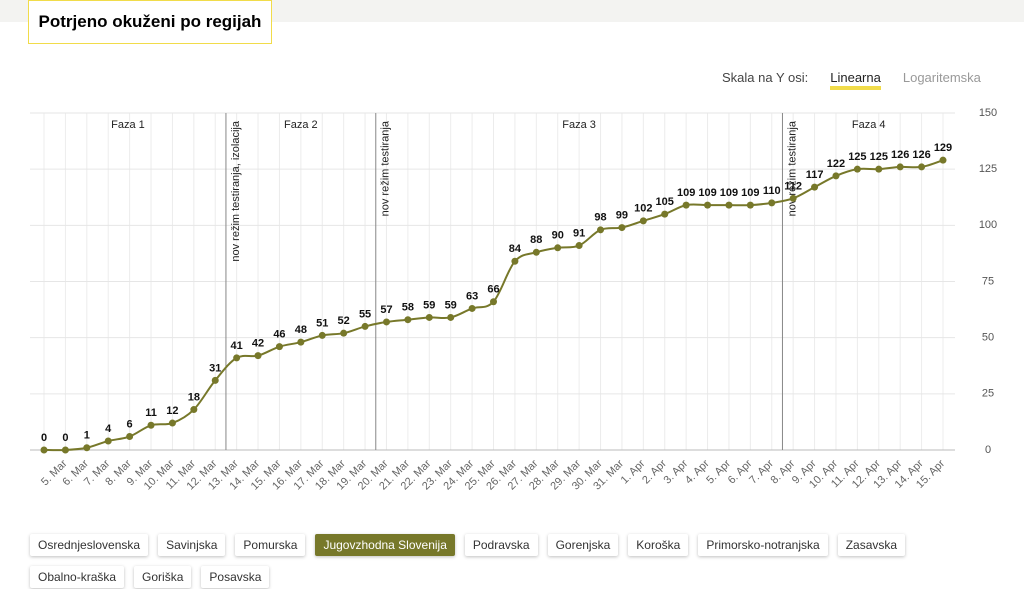  What do you see at coordinates (988, 394) in the screenshot?
I see `y-tick-label: 25` at bounding box center [988, 394].